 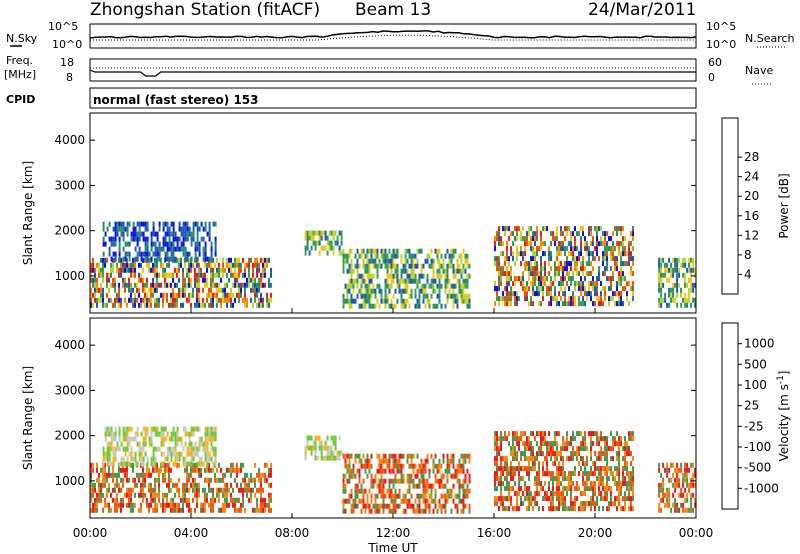 What do you see at coordinates (494, 533) in the screenshot?
I see `x-tick-label: 16:00` at bounding box center [494, 533].